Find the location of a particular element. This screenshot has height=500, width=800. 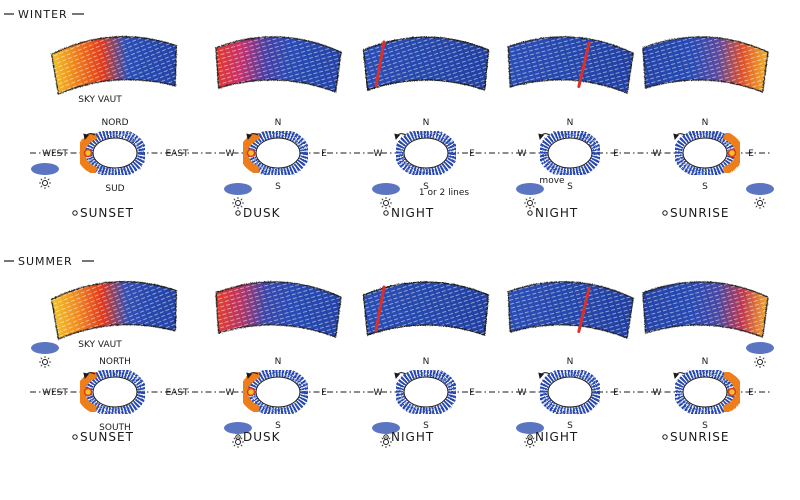

winter-section-title: WINTER is located at coordinates (44, 14).